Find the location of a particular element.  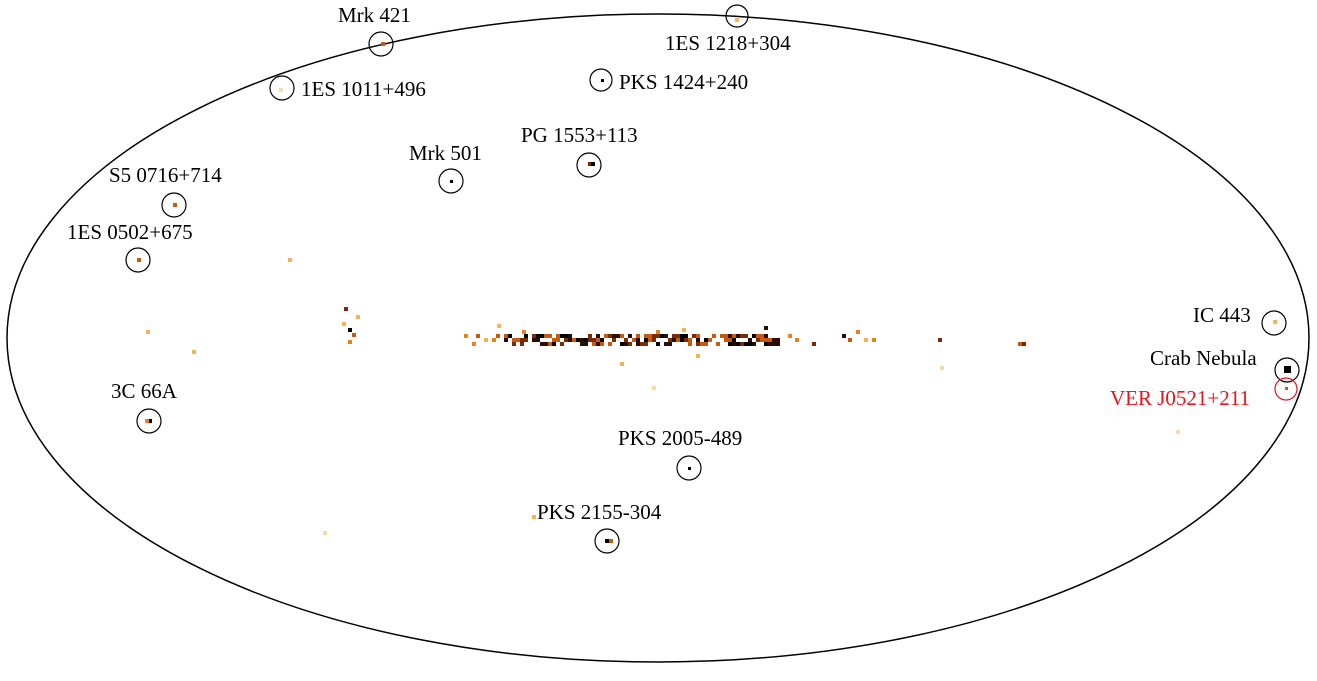

label-3c-66a: 3C 66A is located at coordinates (144, 391).